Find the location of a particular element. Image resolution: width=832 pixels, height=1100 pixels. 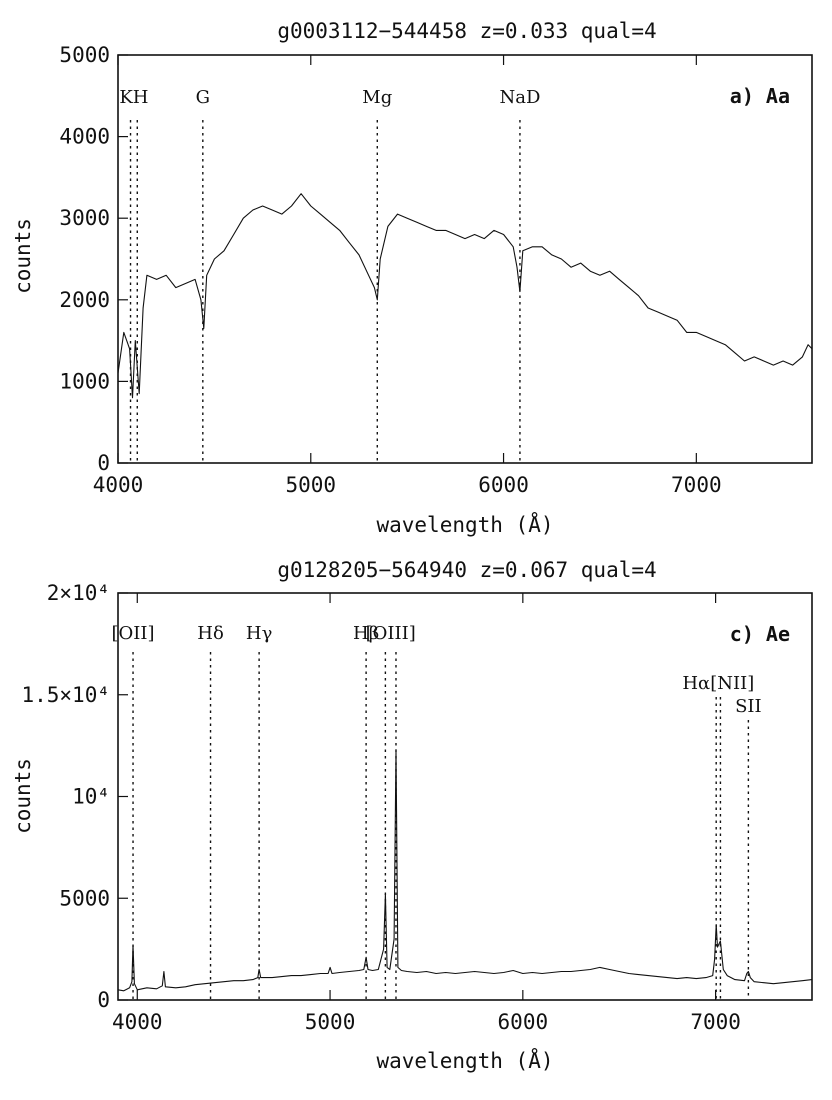

line-label-g: G is located at coordinates (203, 97).